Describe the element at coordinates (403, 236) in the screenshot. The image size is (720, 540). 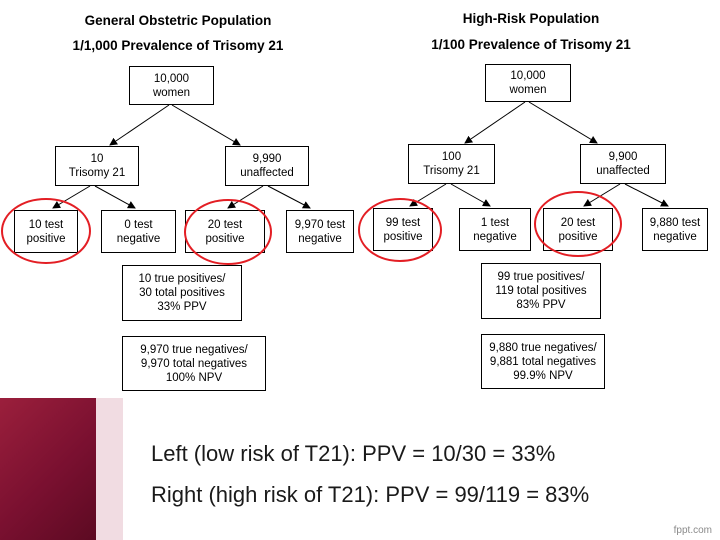
I see `right-tp-label: positive` at that location.